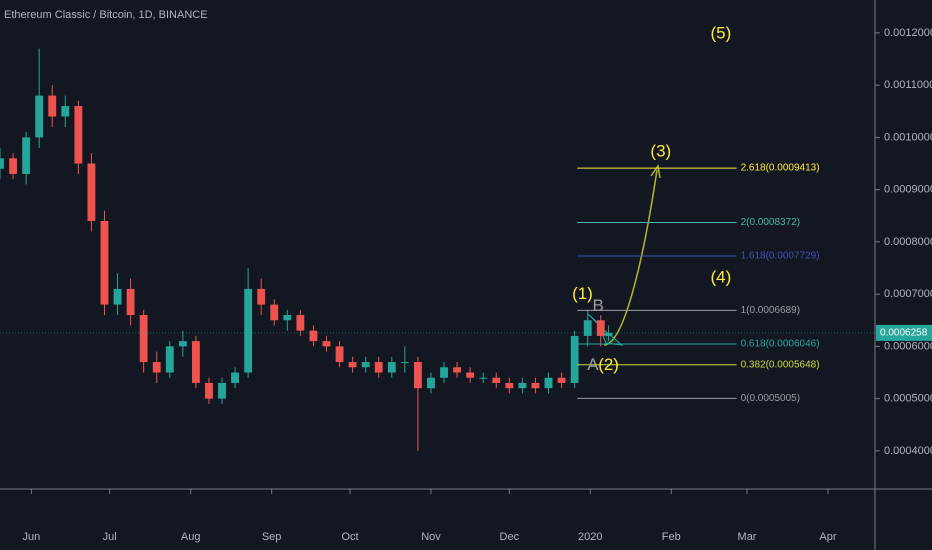 Image resolution: width=932 pixels, height=550 pixels. Describe the element at coordinates (597, 305) in the screenshot. I see `wave-label: B` at that location.